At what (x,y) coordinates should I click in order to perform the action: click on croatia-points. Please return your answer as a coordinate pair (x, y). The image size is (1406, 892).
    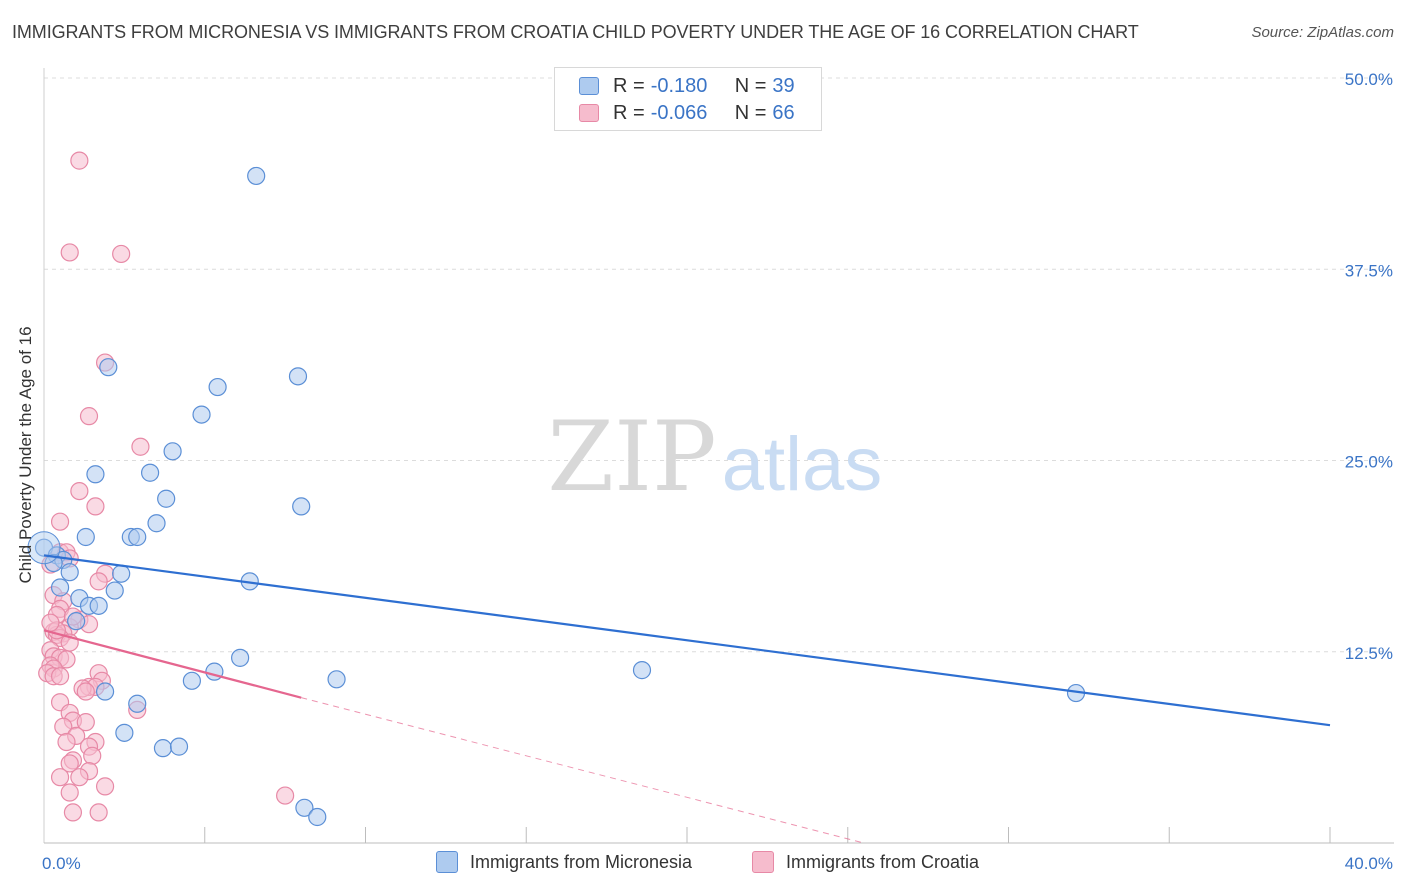
    Looking at the image, I should click on (166, 486).